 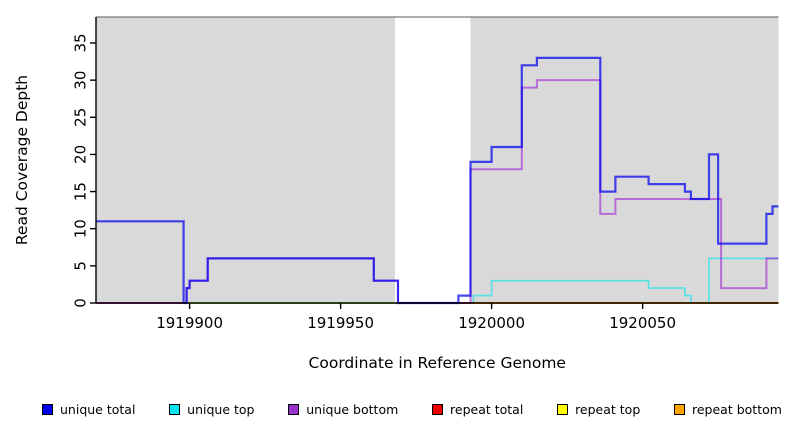 I want to click on legend-item-unique-top: unique top, so click(x=211, y=409).